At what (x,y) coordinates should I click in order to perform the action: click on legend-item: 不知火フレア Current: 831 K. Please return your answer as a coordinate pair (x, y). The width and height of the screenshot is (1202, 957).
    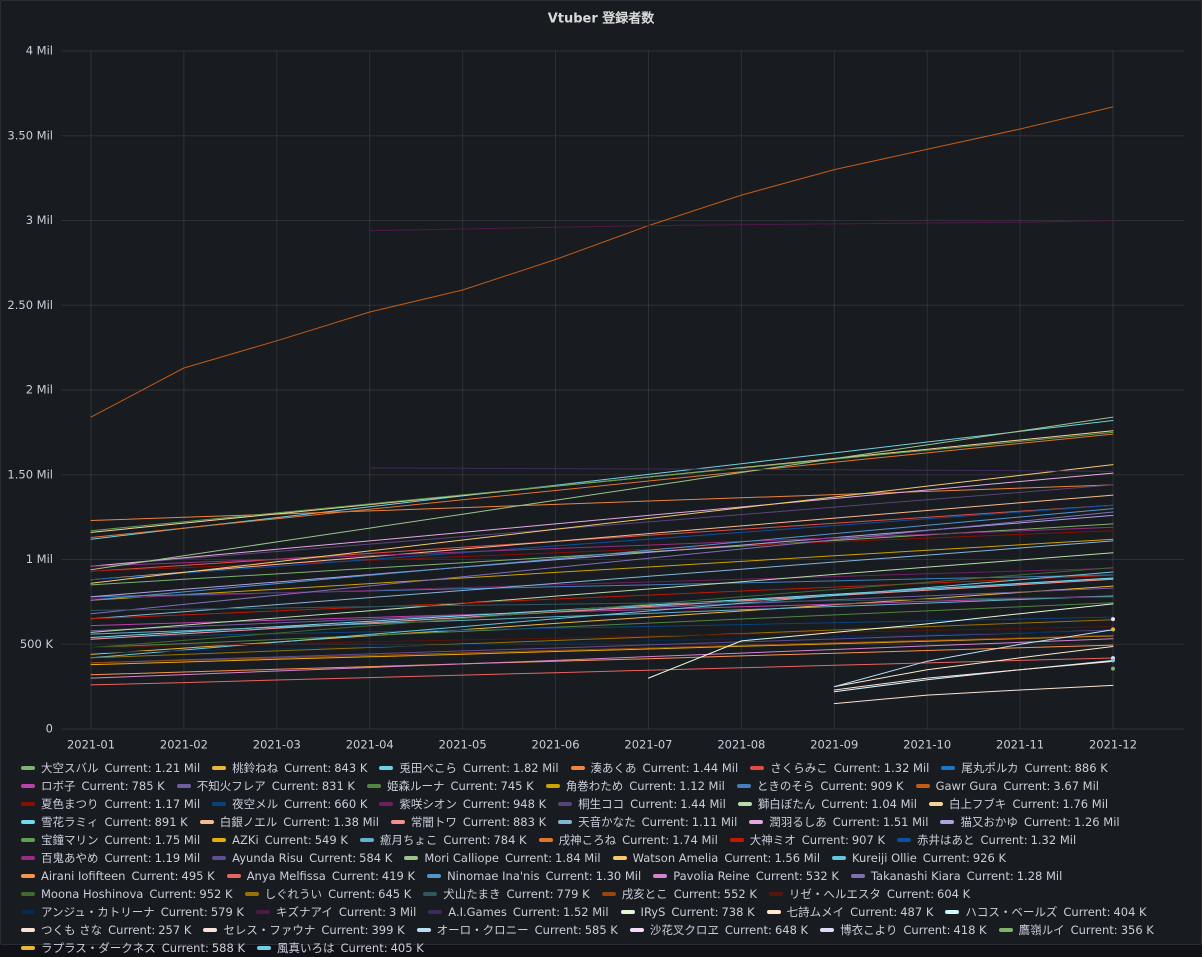
    Looking at the image, I should click on (265, 786).